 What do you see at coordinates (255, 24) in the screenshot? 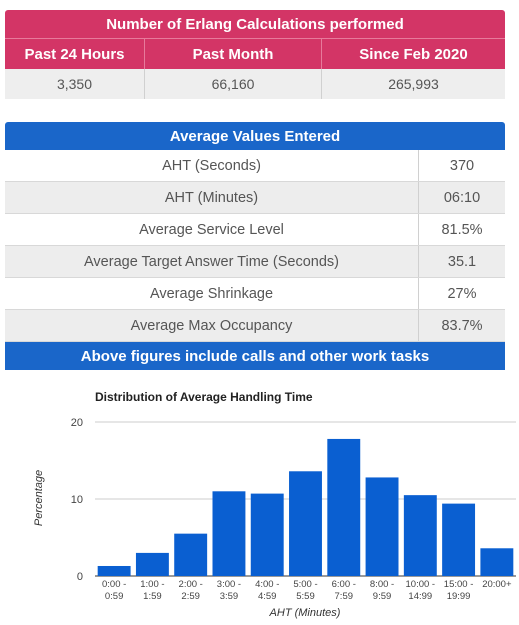
I see `calculations-title: Number of Erlang Calculations performed` at bounding box center [255, 24].